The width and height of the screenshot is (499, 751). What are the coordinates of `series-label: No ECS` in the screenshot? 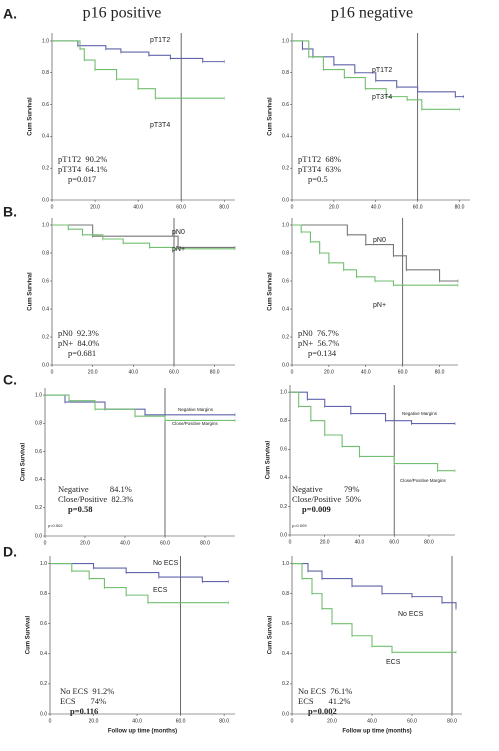 It's located at (166, 563).